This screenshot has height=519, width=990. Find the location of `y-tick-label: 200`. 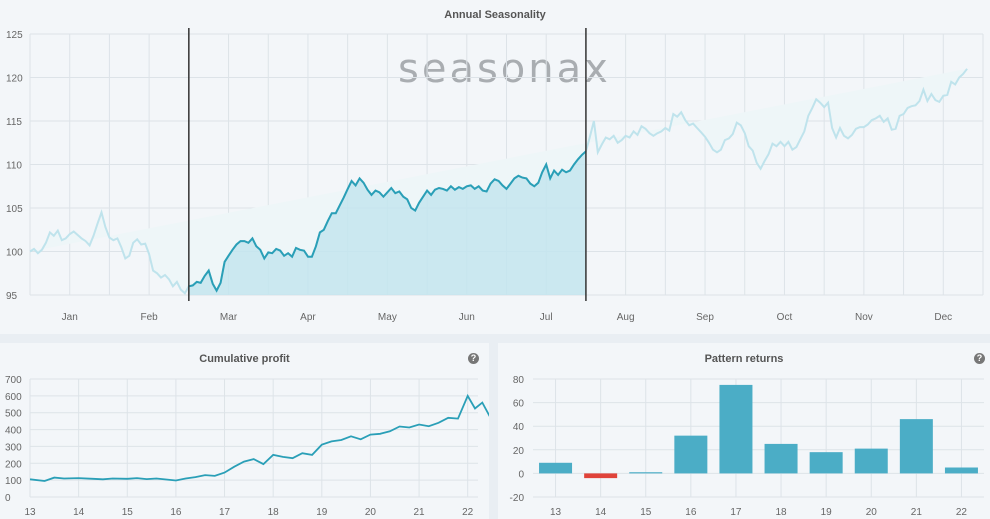

y-tick-label: 200 is located at coordinates (13, 464).